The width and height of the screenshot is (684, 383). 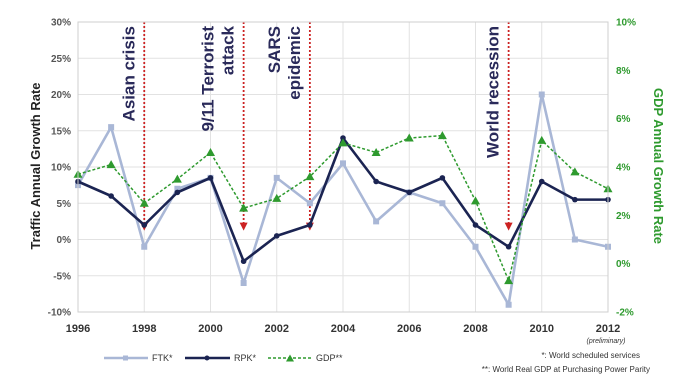 I want to click on annotation-label: epidemic, so click(x=294, y=63).